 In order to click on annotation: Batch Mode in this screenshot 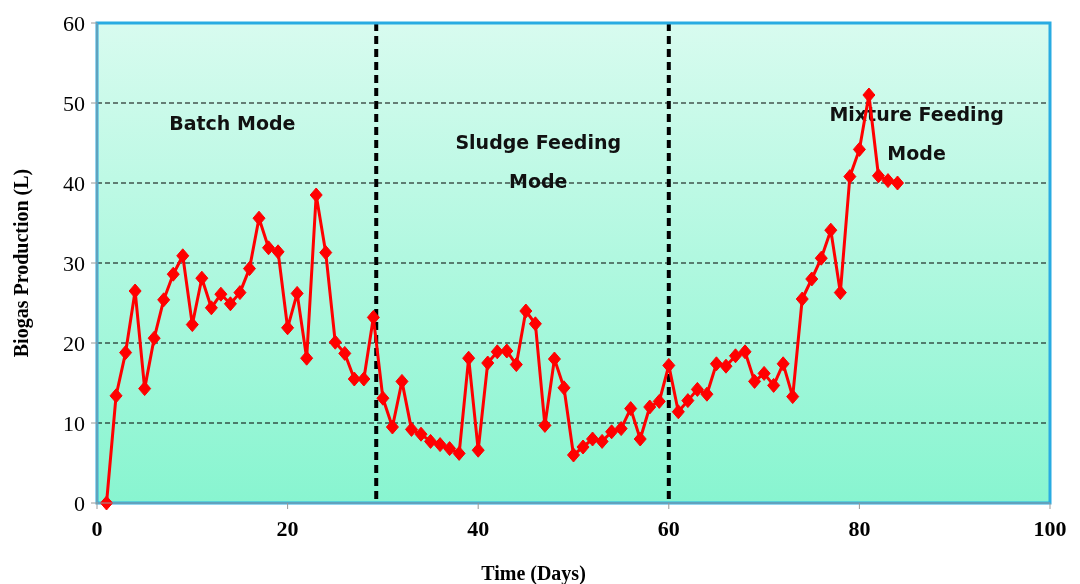, I will do `click(232, 123)`.